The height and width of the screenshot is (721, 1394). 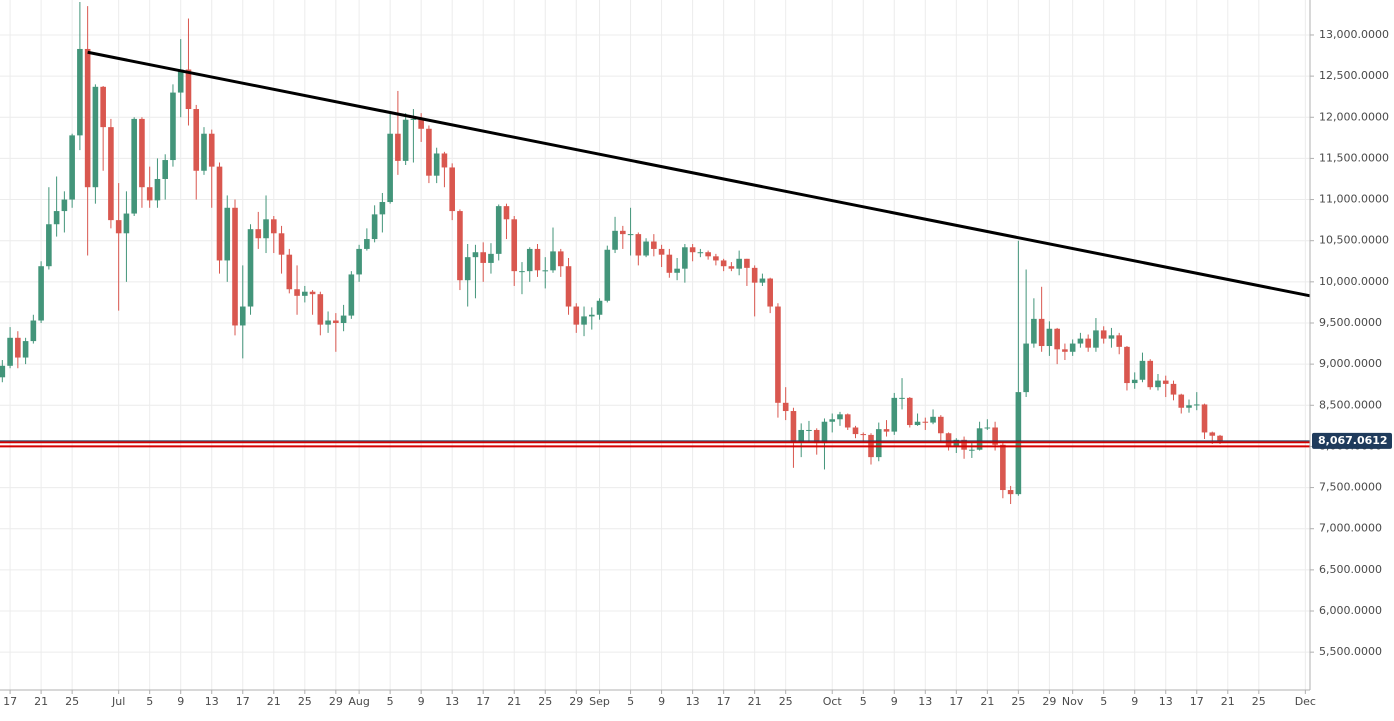 I want to click on y-tick-label: 12,500.0000, so click(x=1354, y=75).